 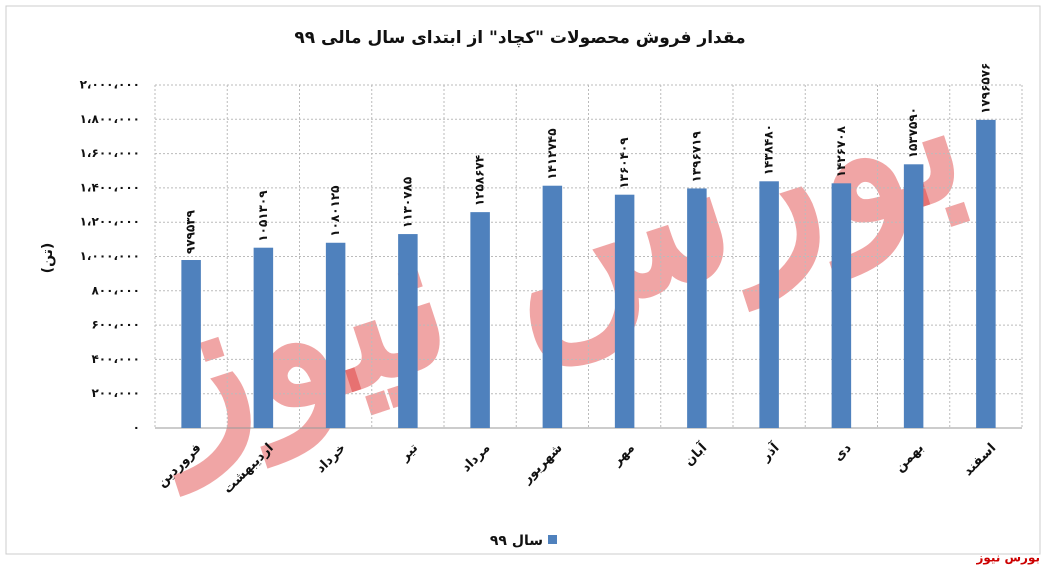 I want to click on data-label: ۹۷۹۵۳۹, so click(x=191, y=231).